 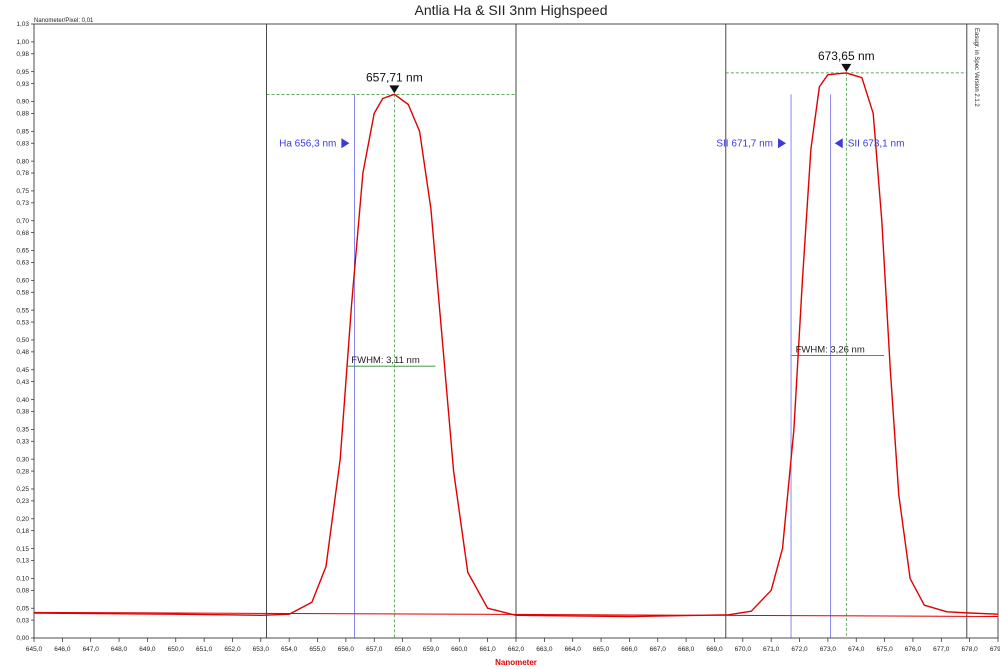 I want to click on y-tick-label: 0,40, so click(x=22, y=400).